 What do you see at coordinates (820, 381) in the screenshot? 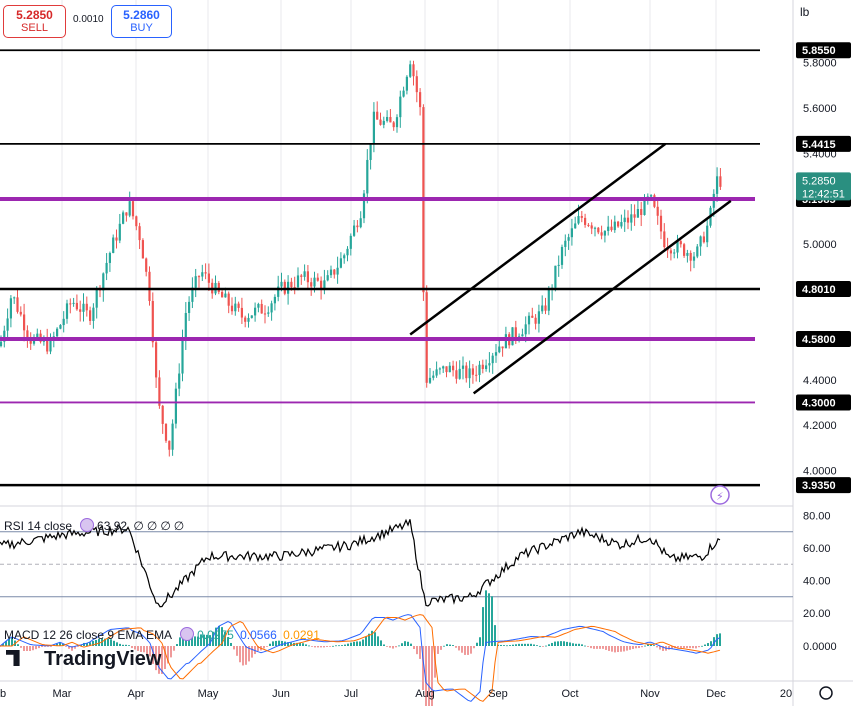
I see `price-tick-label: 4.4000` at bounding box center [820, 381].